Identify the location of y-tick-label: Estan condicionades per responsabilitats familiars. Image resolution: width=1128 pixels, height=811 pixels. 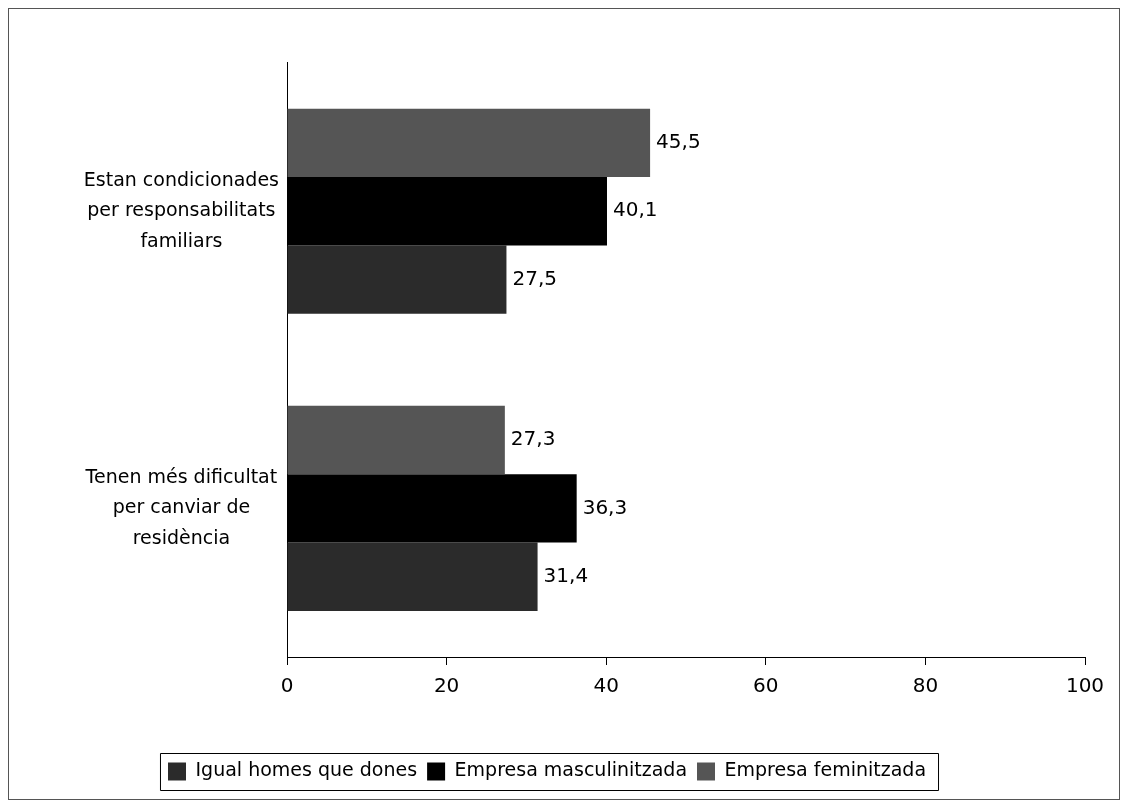
(181, 209).